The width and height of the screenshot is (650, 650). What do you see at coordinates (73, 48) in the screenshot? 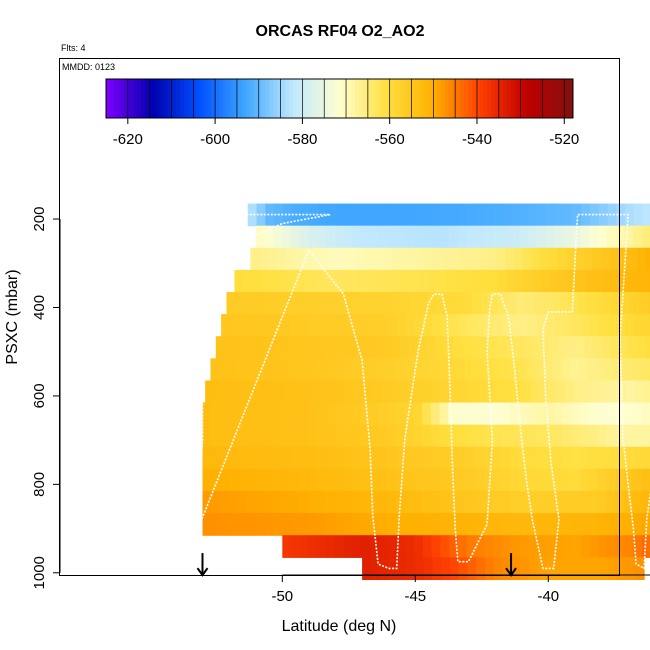
I see `flights-note: Flts: 4` at bounding box center [73, 48].